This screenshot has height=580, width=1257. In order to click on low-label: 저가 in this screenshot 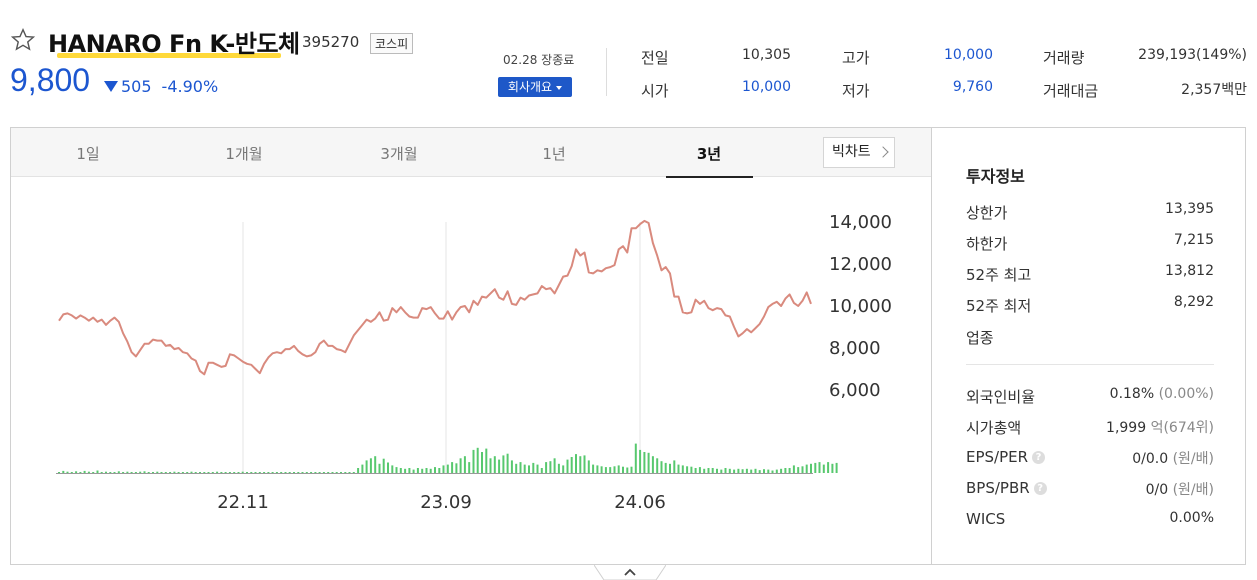, I will do `click(856, 91)`.